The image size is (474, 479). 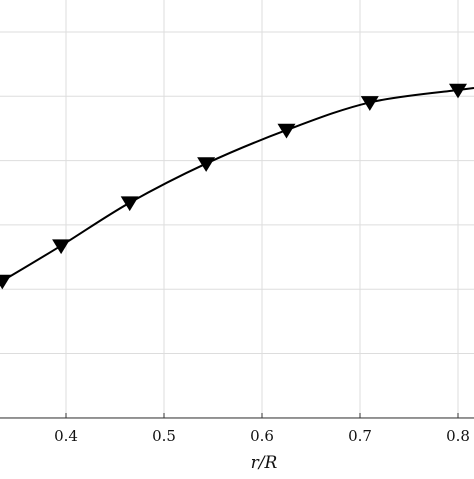 I want to click on x-tick-label: 0.8, so click(x=458, y=436).